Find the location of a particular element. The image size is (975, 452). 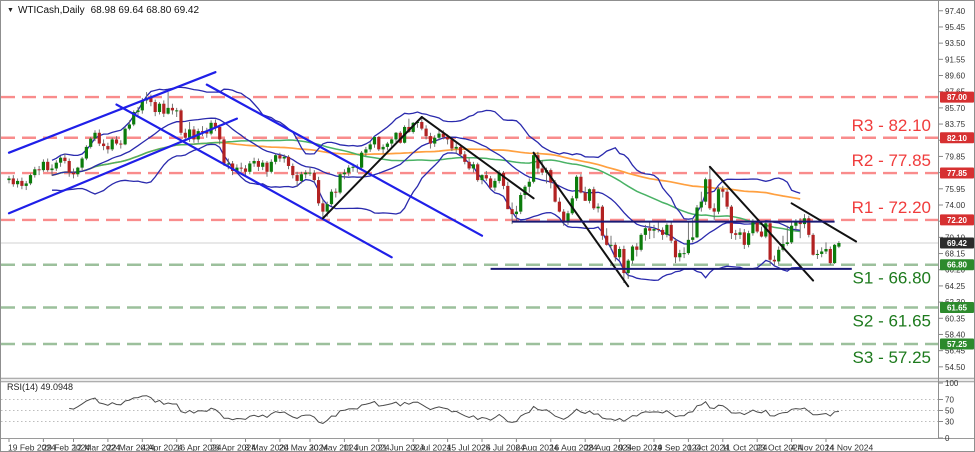

rsi-line is located at coordinates (454, 409).